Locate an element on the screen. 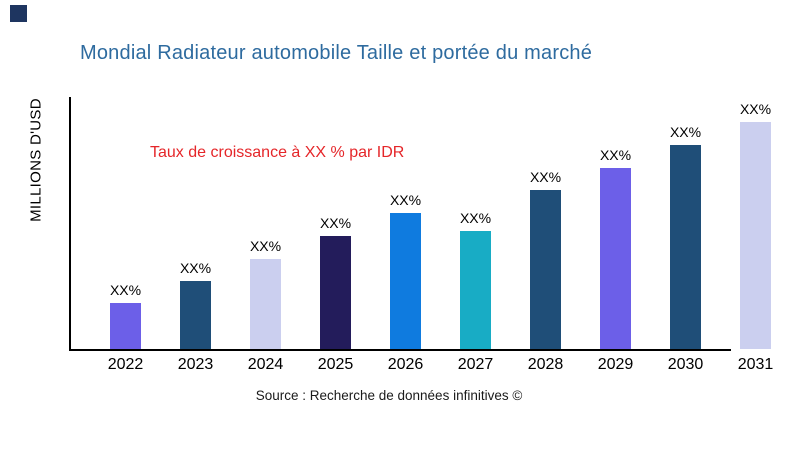 The height and width of the screenshot is (450, 800). bar-2024 is located at coordinates (265, 304).